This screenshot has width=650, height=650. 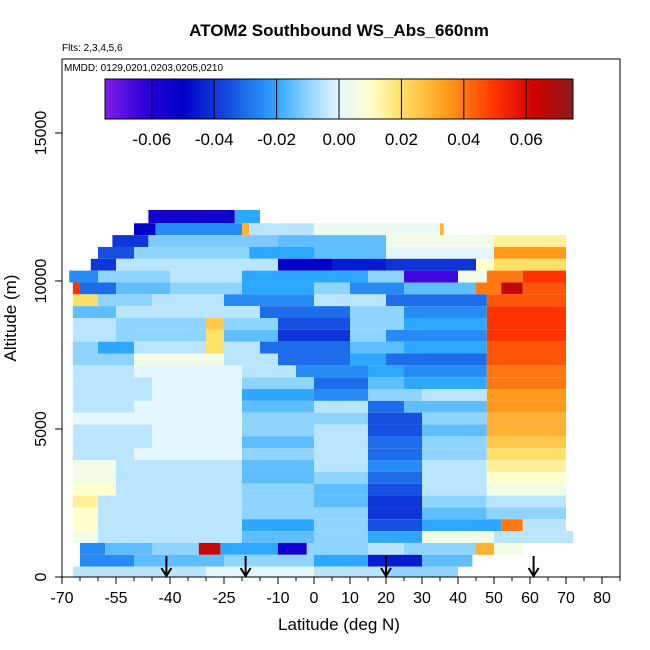 What do you see at coordinates (526, 139) in the screenshot?
I see `colorbar-tick-label: 0.06` at bounding box center [526, 139].